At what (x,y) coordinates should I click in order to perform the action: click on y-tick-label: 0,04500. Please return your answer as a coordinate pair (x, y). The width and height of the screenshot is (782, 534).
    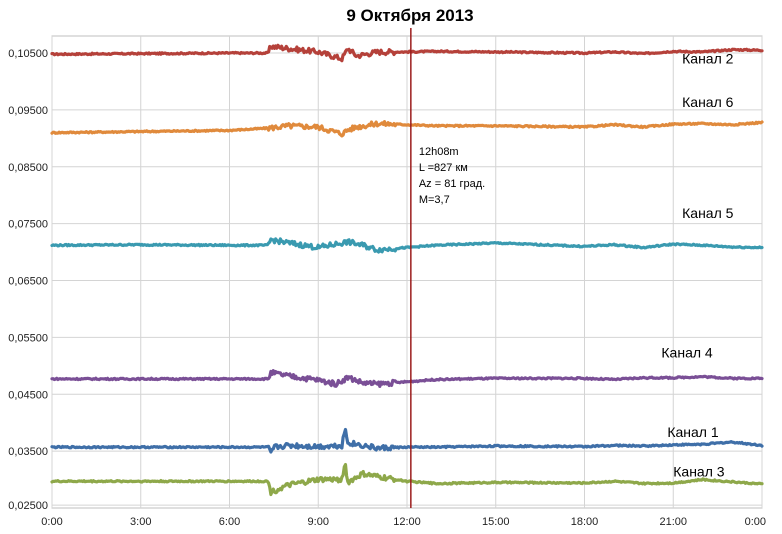
    Looking at the image, I should click on (28, 395).